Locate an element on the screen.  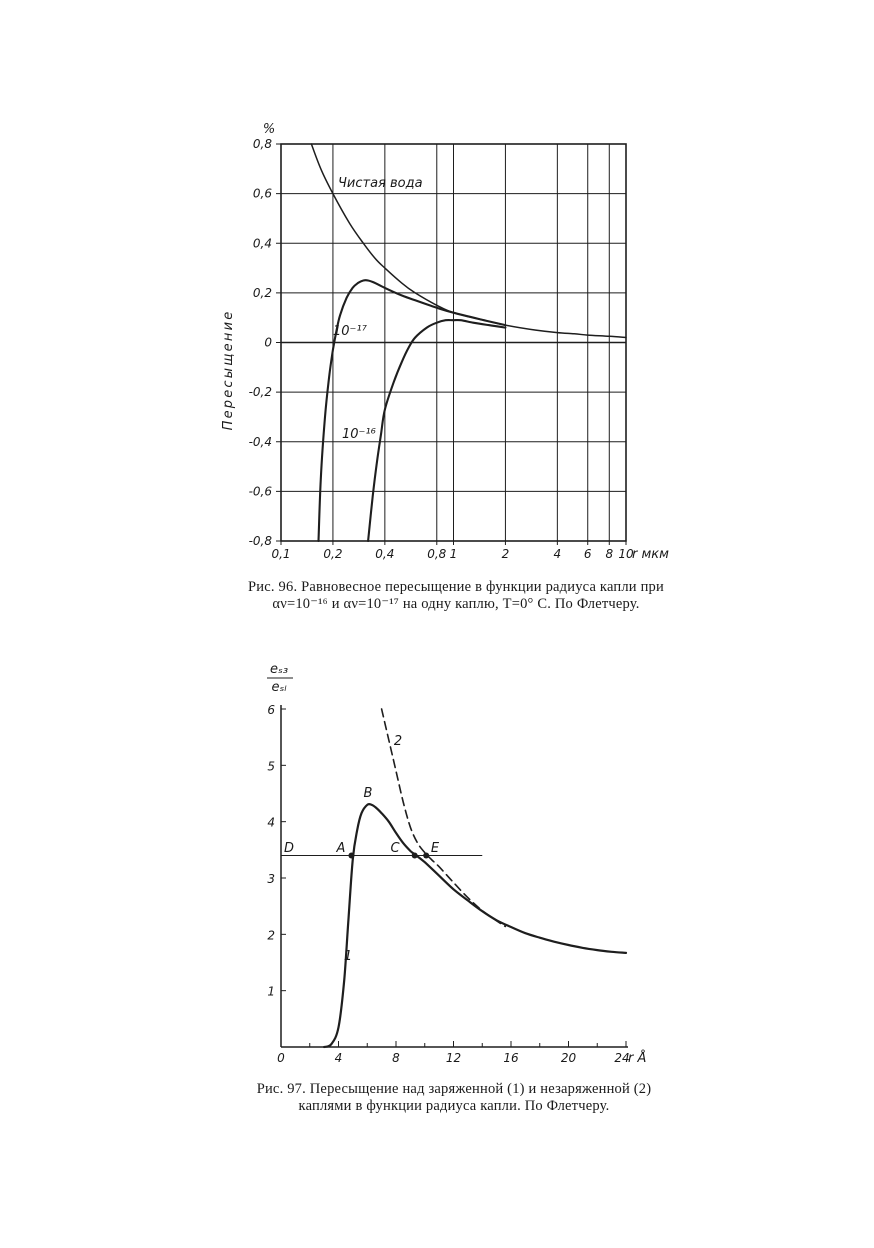
fig96-y-tick-label: -0,6 is located at coordinates (261, 491).